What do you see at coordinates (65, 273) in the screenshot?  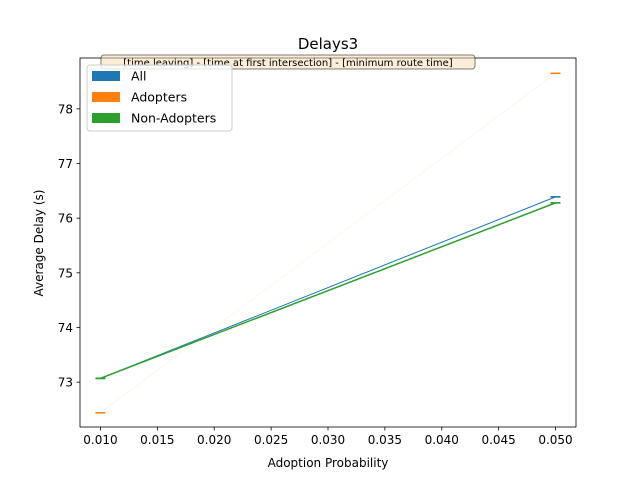 I see `y-tick-label: 75` at bounding box center [65, 273].